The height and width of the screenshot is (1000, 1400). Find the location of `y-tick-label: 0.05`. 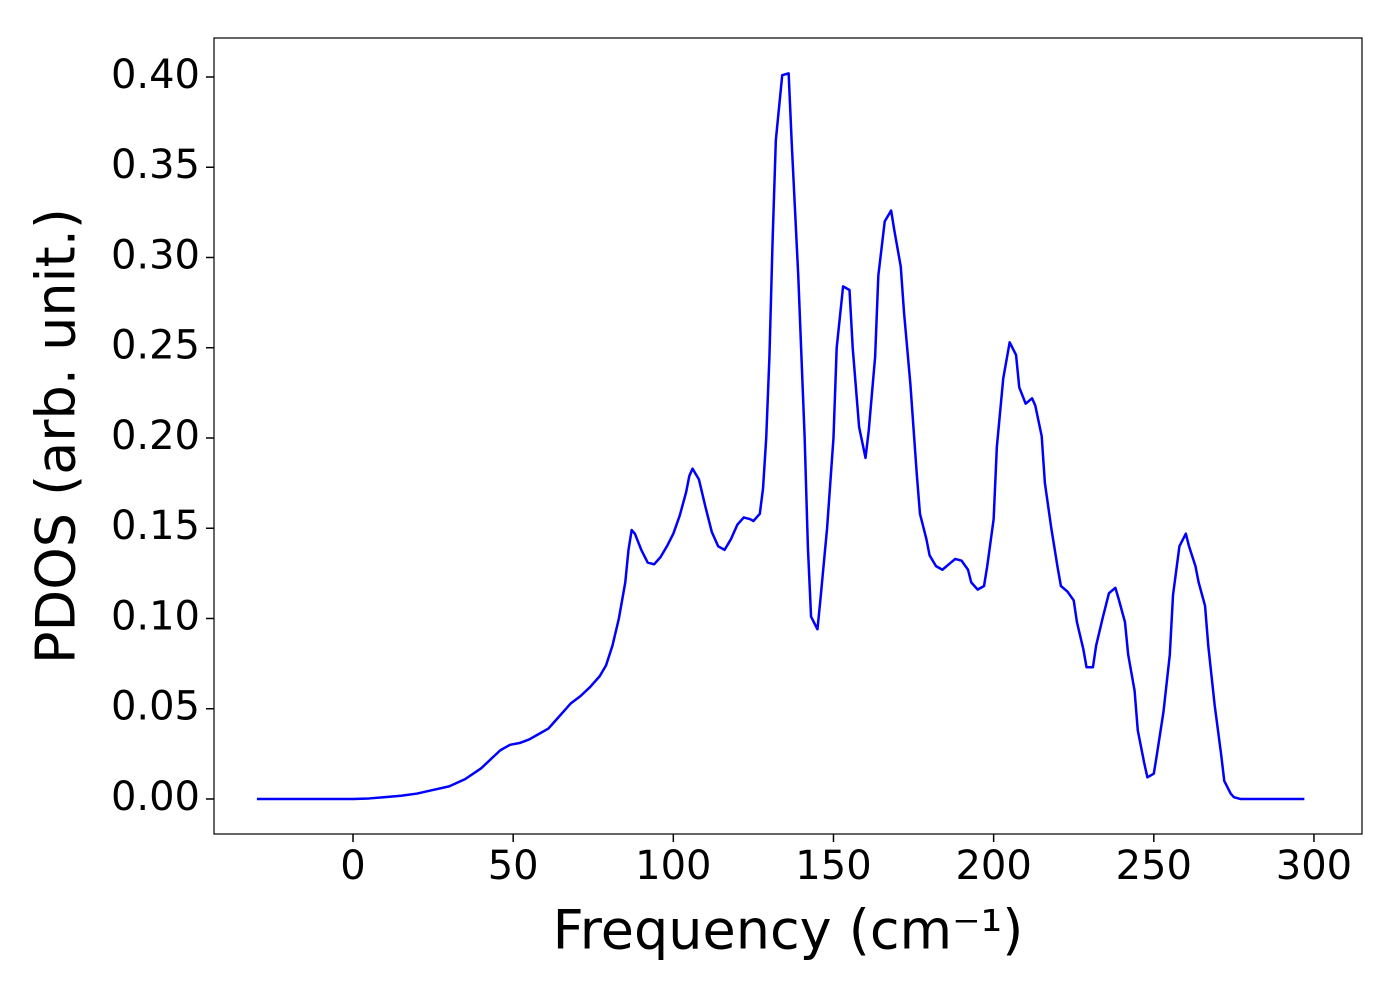

y-tick-label: 0.05 is located at coordinates (155, 707).